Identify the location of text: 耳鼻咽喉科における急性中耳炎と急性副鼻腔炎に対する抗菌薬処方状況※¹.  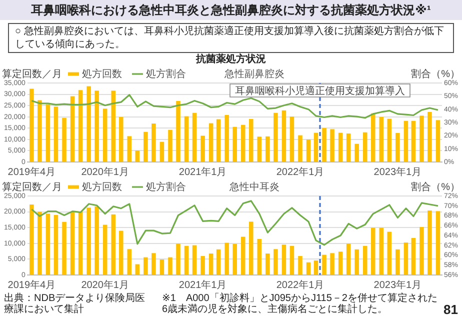
(231, 10).